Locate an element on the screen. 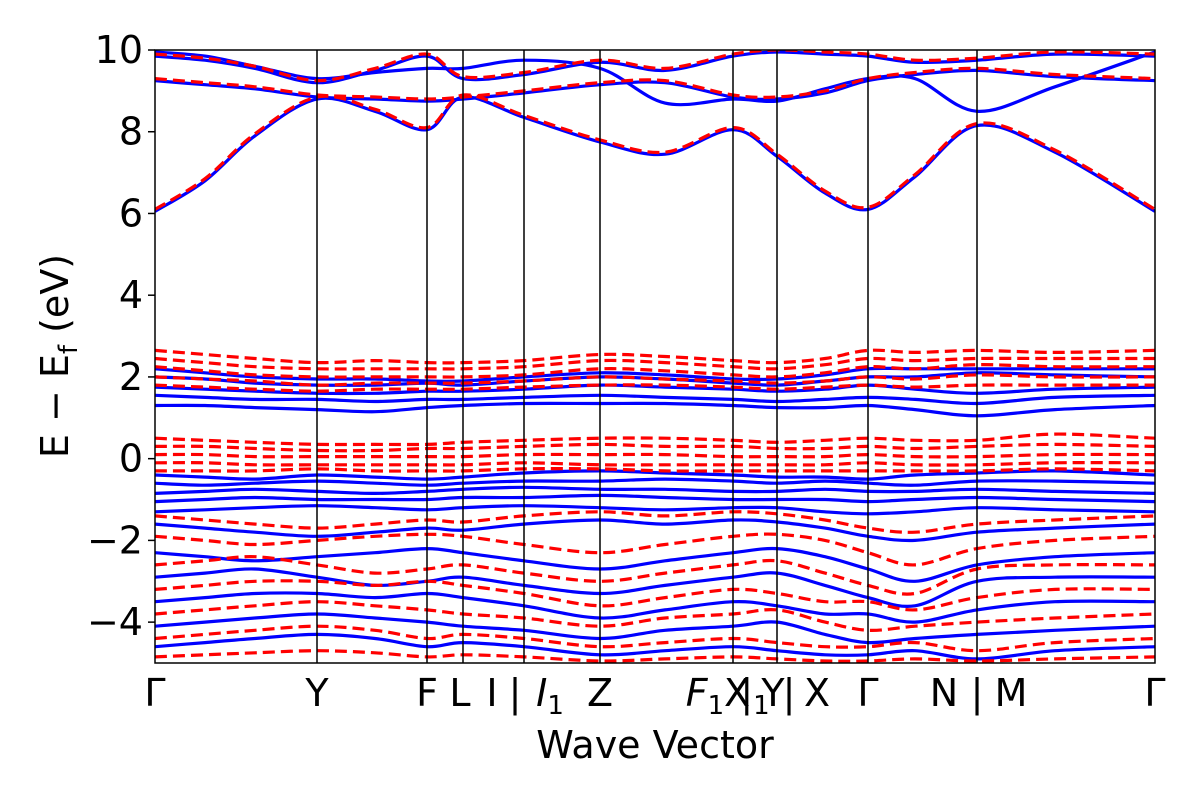 Image resolution: width=1200 pixels, height=800 pixels. y-tick-label: 8 is located at coordinates (131, 132).